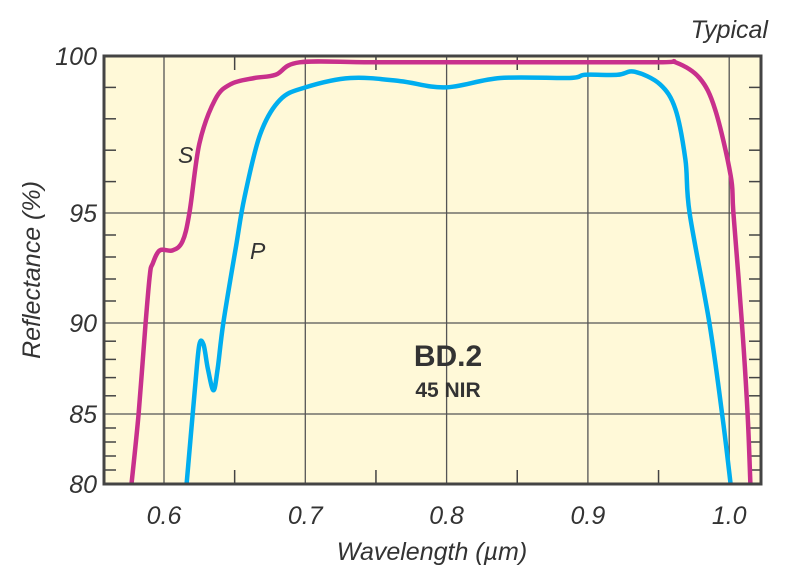  Describe the element at coordinates (76, 271) in the screenshot. I see `y-tick-labels: 80 85 90 95 100` at that location.